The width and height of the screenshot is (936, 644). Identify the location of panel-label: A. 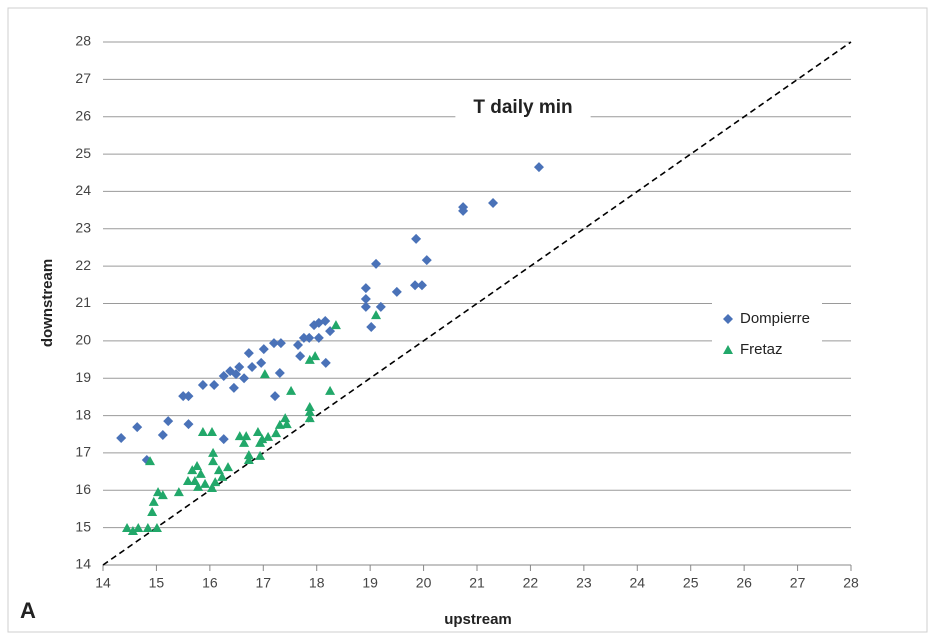
(28, 610).